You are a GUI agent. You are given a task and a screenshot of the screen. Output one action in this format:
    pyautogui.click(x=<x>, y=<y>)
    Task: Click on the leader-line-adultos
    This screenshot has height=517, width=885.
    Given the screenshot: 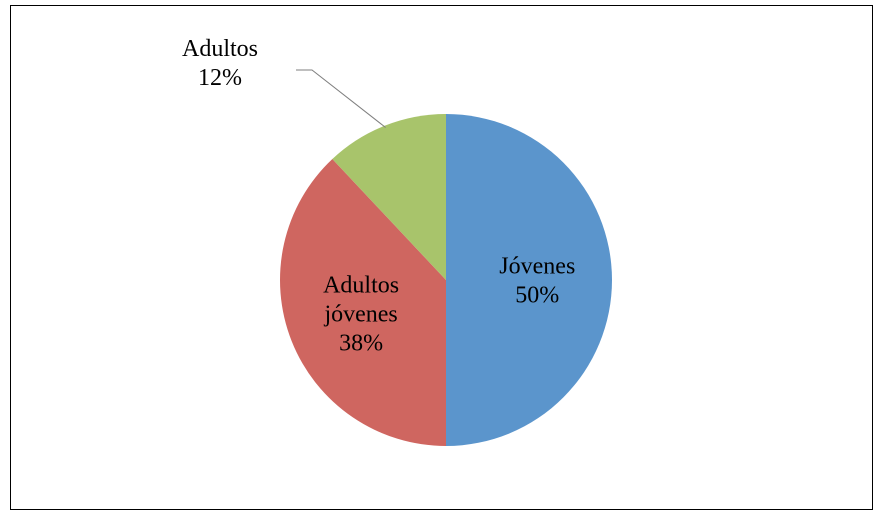 What is the action you would take?
    pyautogui.click(x=341, y=98)
    